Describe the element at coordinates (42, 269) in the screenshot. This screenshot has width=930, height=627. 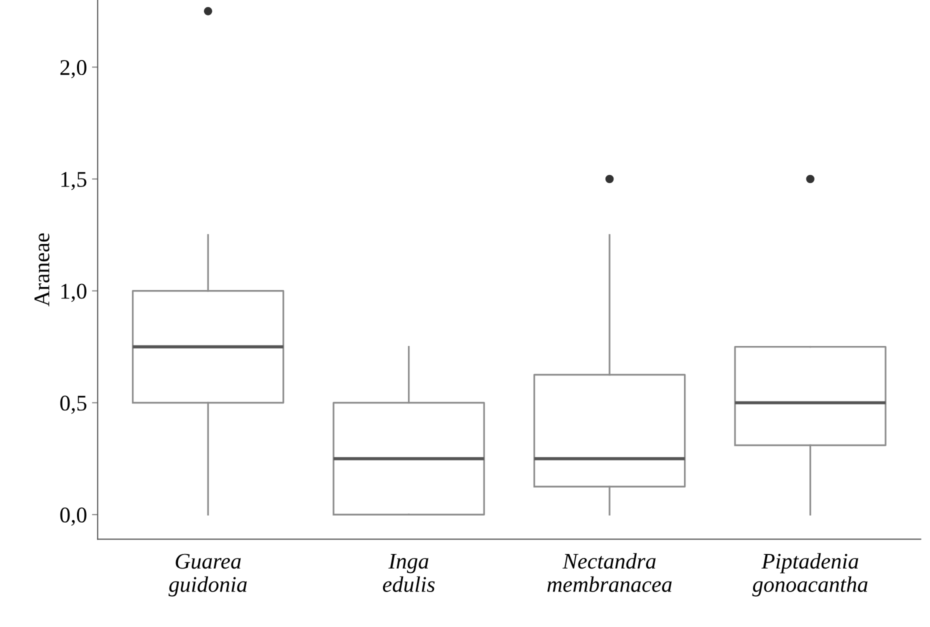
I see `y-axis-title: Araneae` at that location.